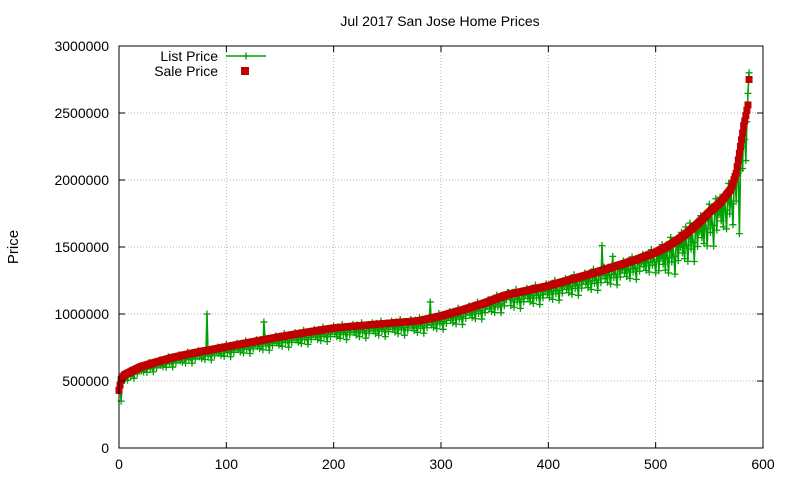 This screenshot has width=800, height=485. What do you see at coordinates (85, 381) in the screenshot?
I see `y-tick-label: 500000` at bounding box center [85, 381].